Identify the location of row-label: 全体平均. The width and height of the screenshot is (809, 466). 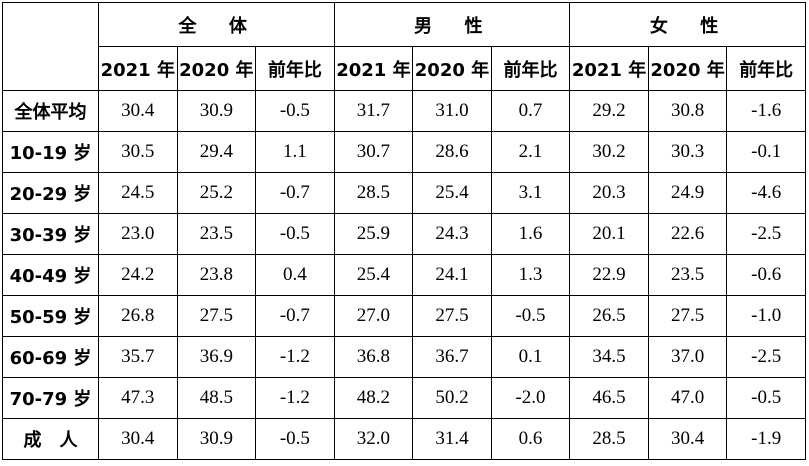
(50, 111).